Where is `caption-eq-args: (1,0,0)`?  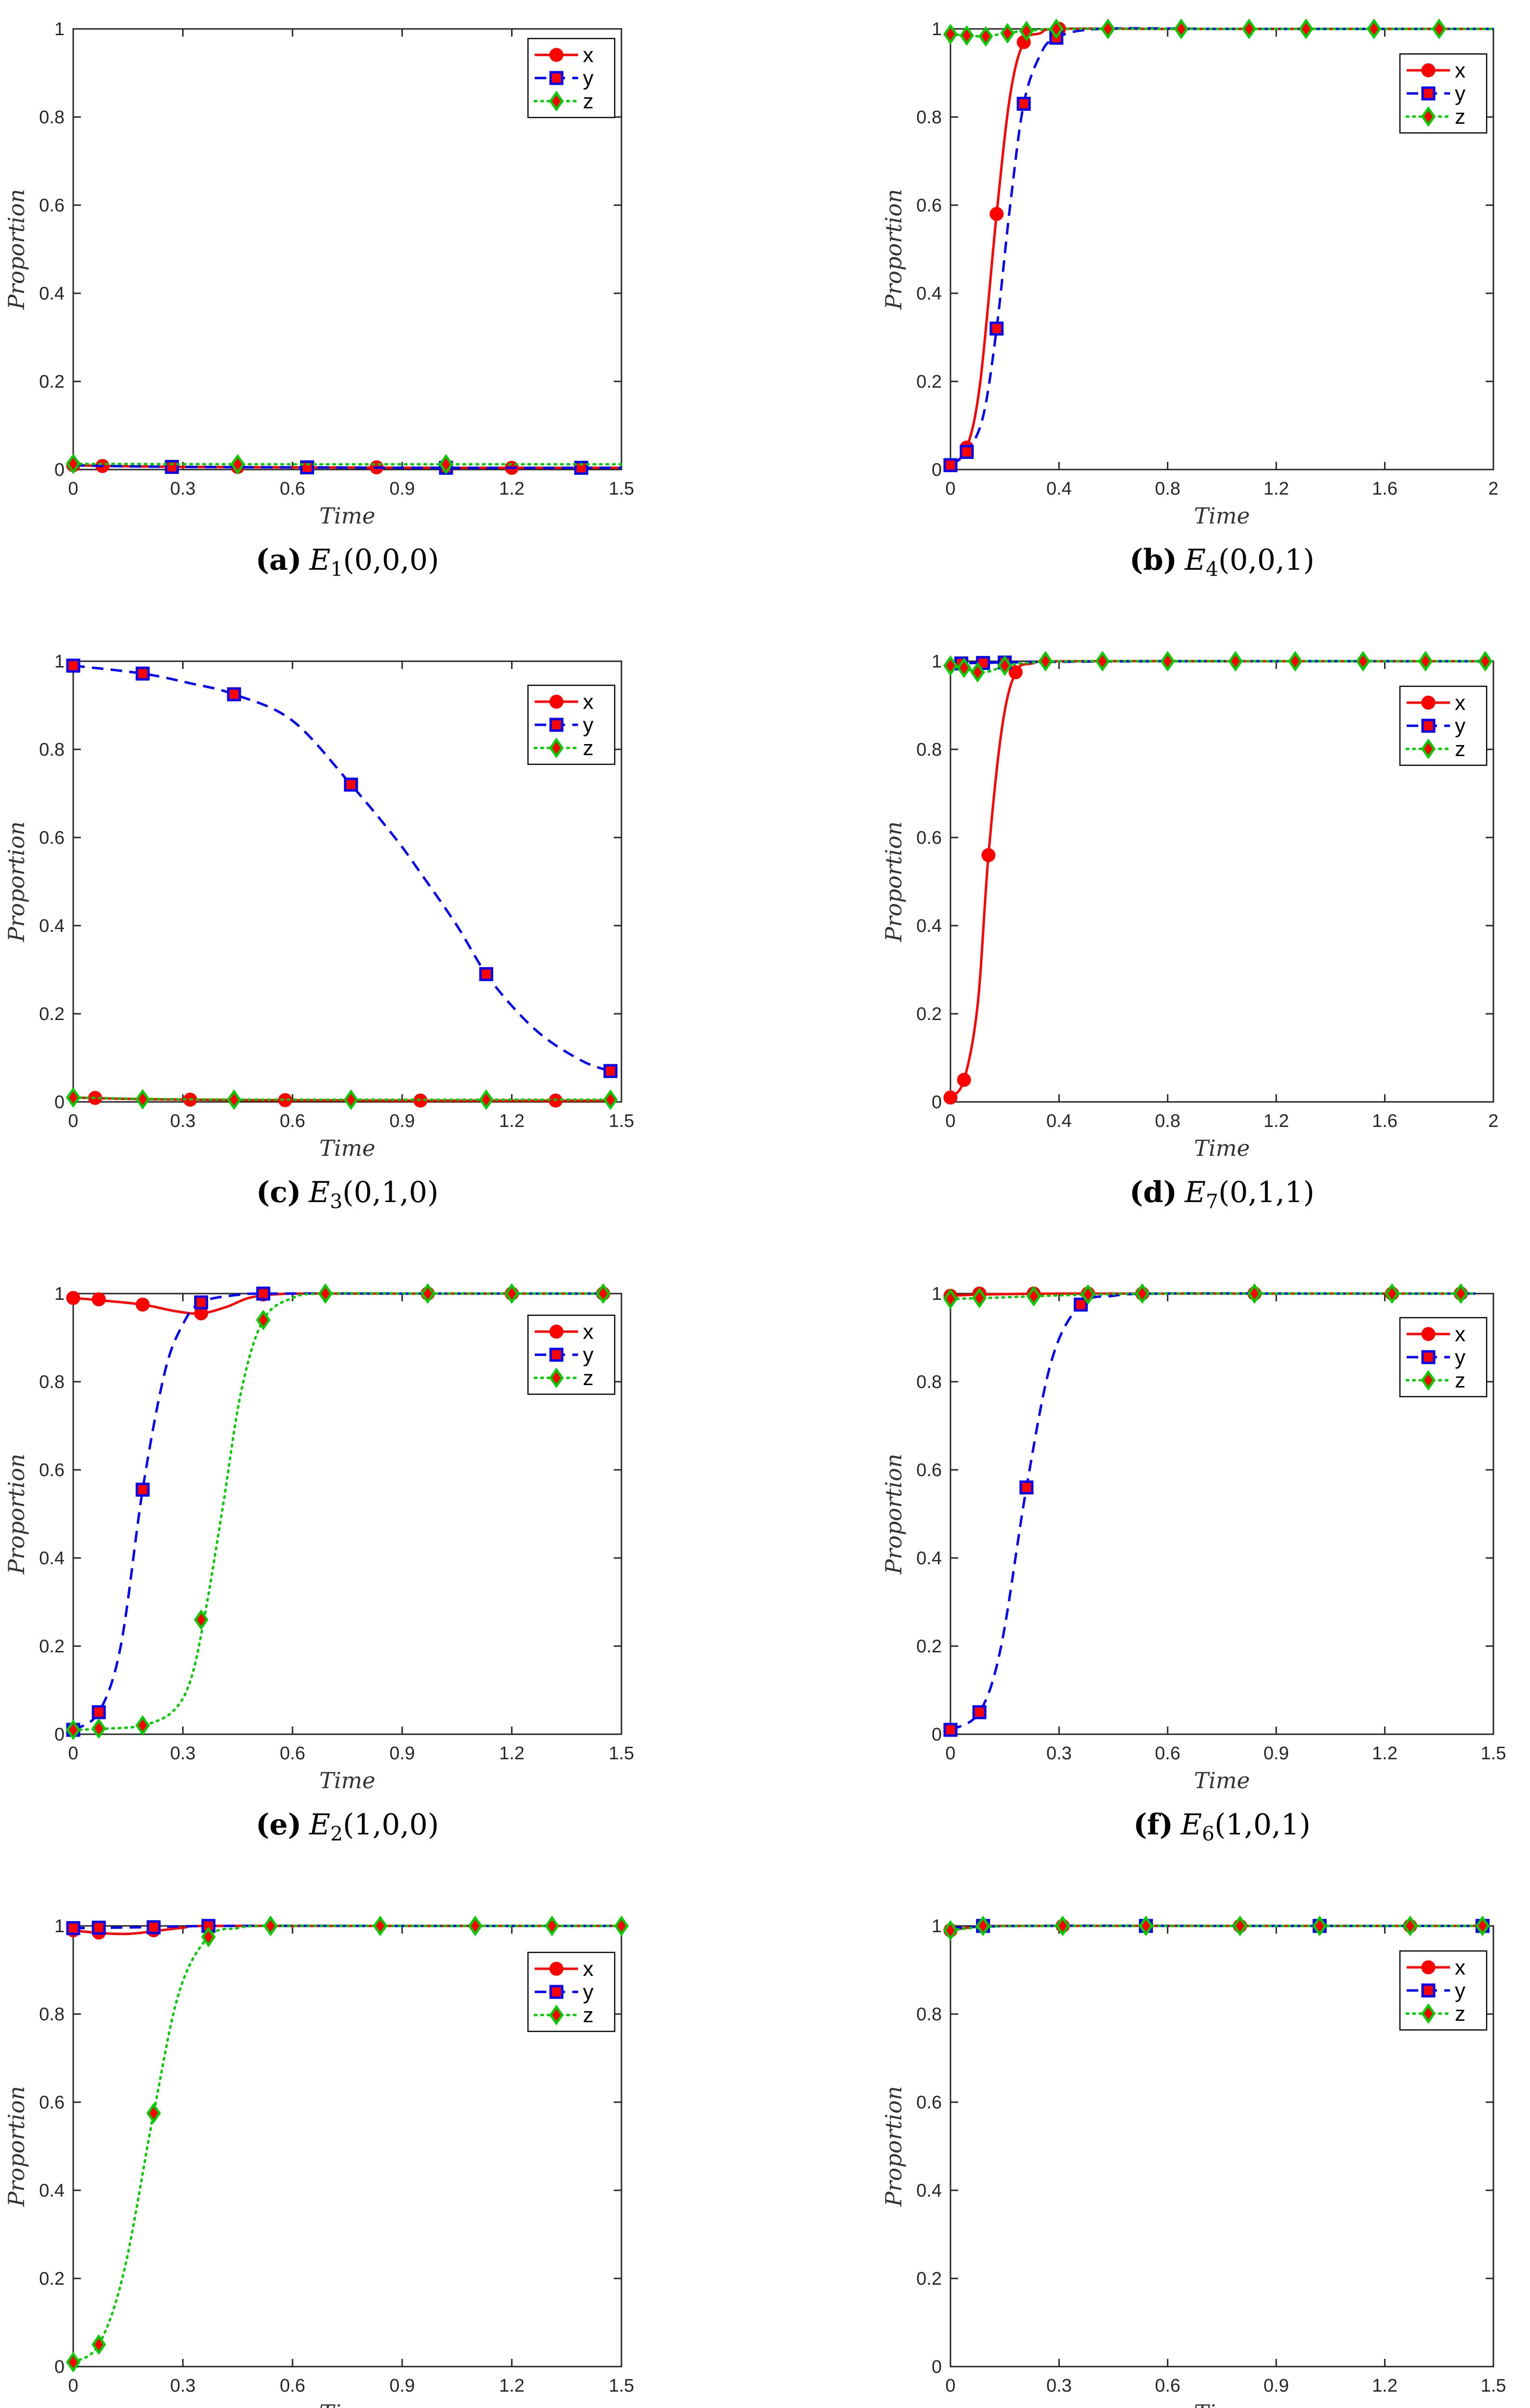 caption-eq-args: (1,0,0) is located at coordinates (391, 1825).